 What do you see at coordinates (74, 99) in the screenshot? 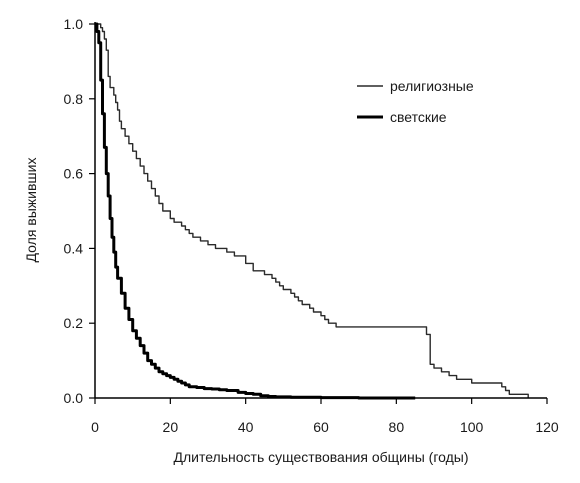
I see `y-tick-label: 0.8` at bounding box center [74, 99].